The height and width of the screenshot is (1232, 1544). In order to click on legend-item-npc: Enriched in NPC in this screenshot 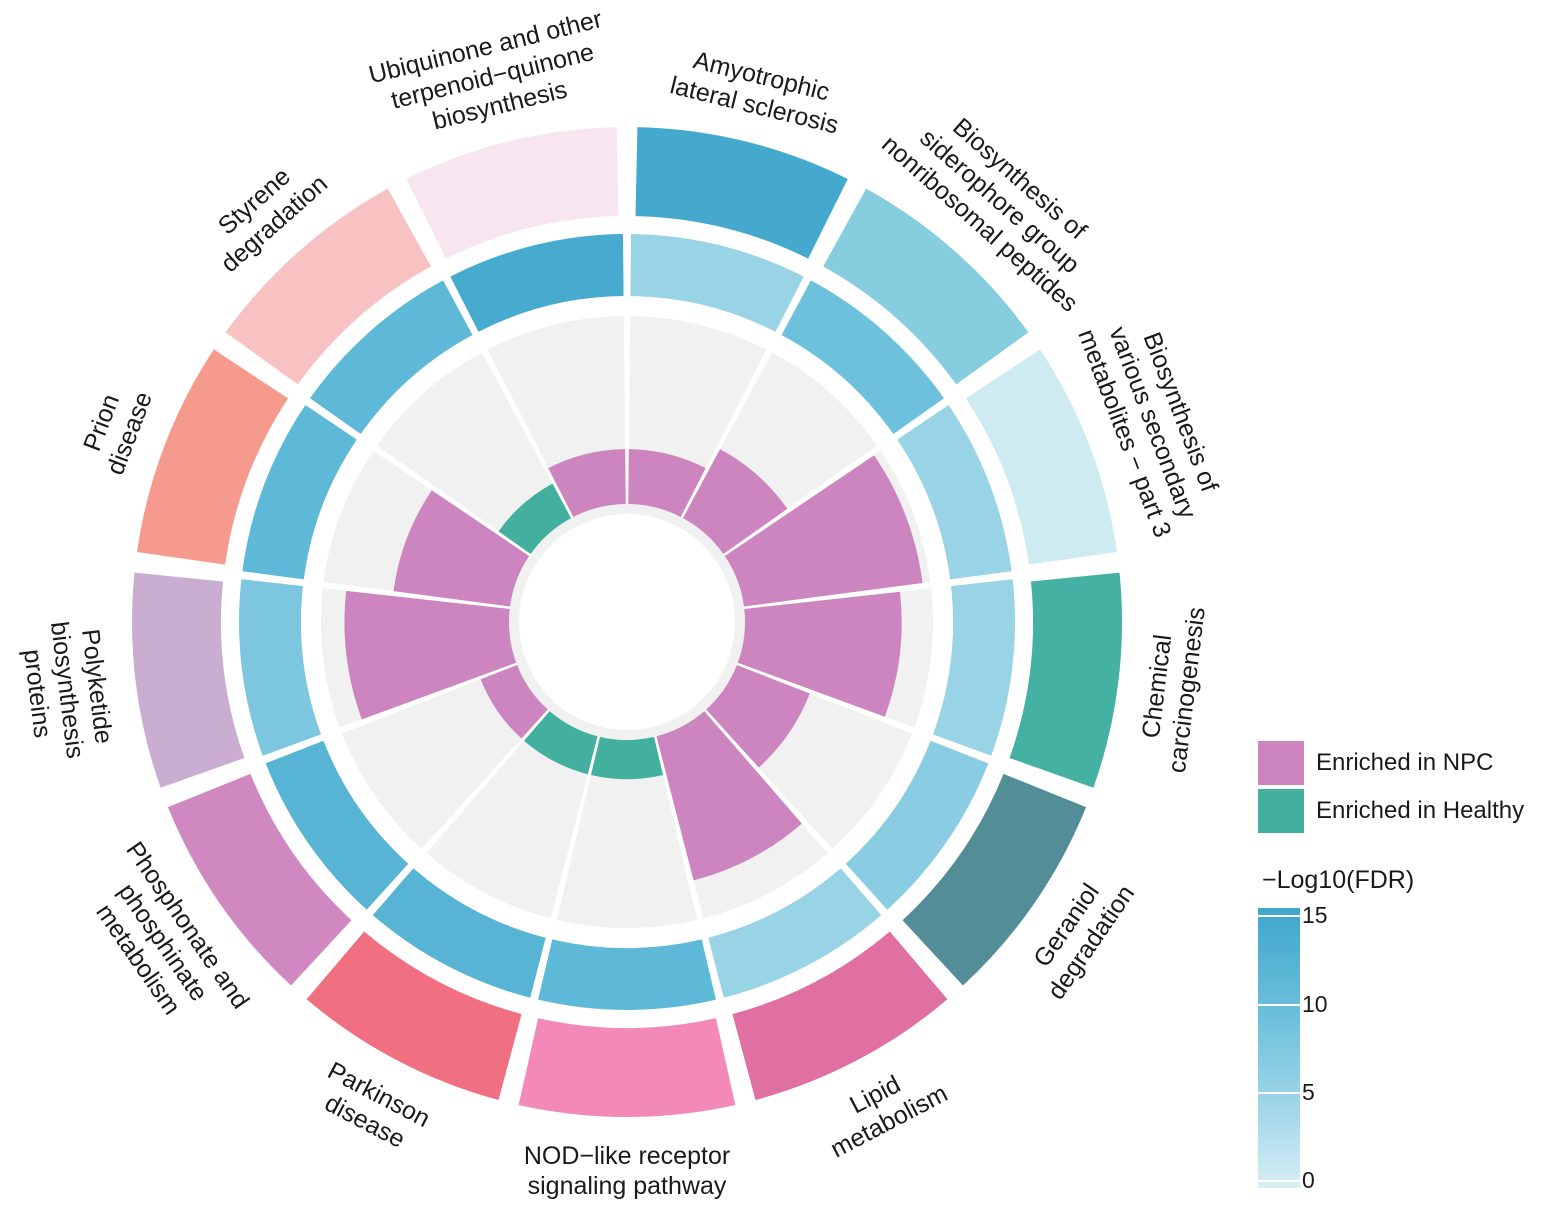, I will do `click(1391, 763)`.